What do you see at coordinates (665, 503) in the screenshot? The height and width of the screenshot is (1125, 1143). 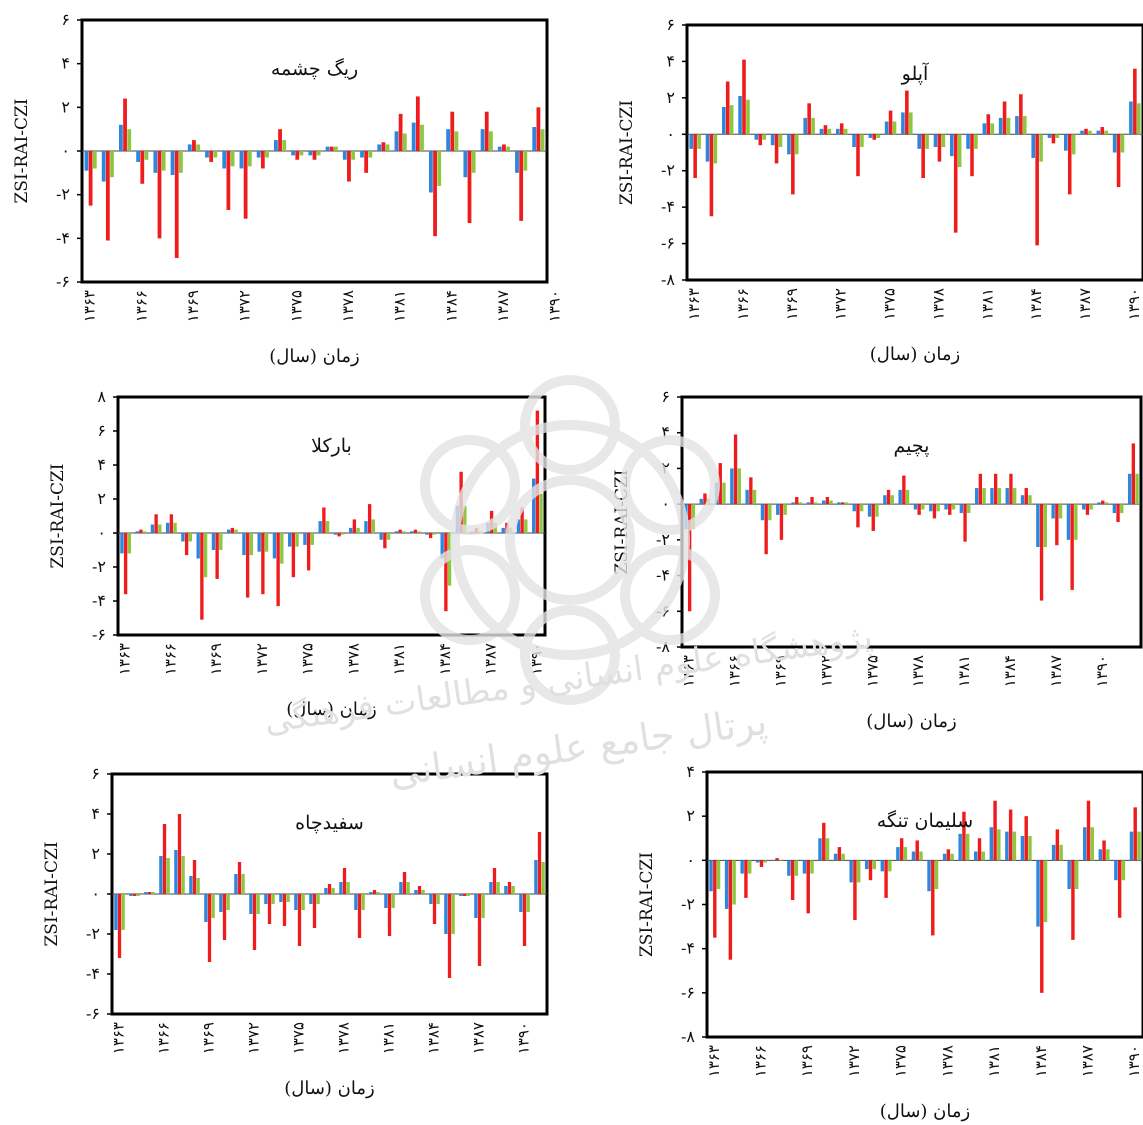 I see `y-tick-label: ۰` at bounding box center [665, 503].